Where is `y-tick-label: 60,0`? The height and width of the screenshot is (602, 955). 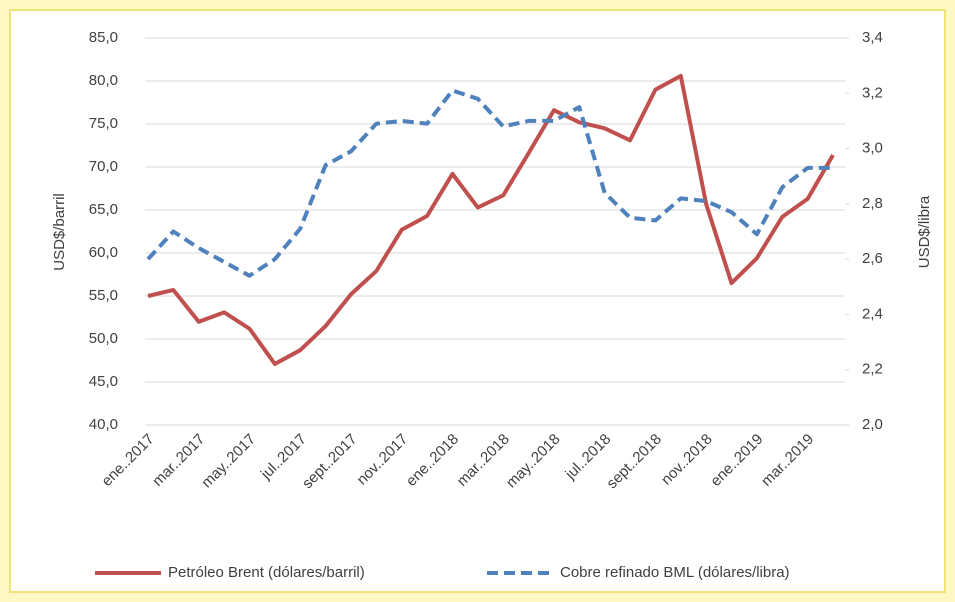 y-tick-label: 60,0 is located at coordinates (103, 252).